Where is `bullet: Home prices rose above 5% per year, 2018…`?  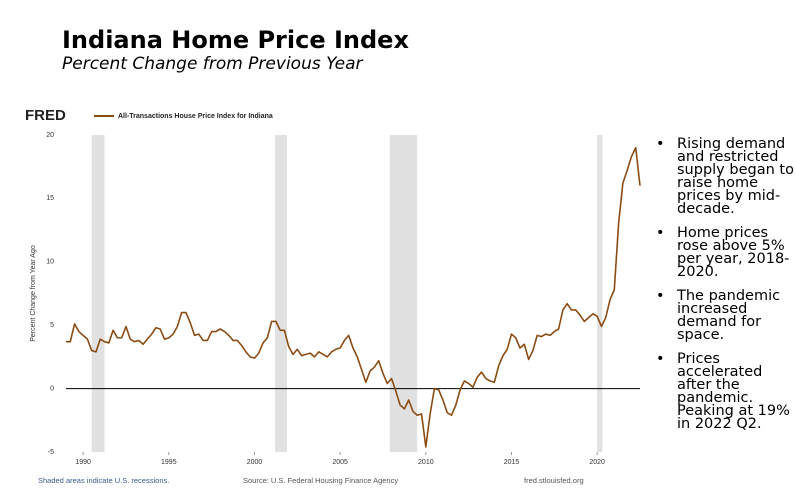
bullet: Home prices rose above 5% per year, 2018… is located at coordinates (725, 253).